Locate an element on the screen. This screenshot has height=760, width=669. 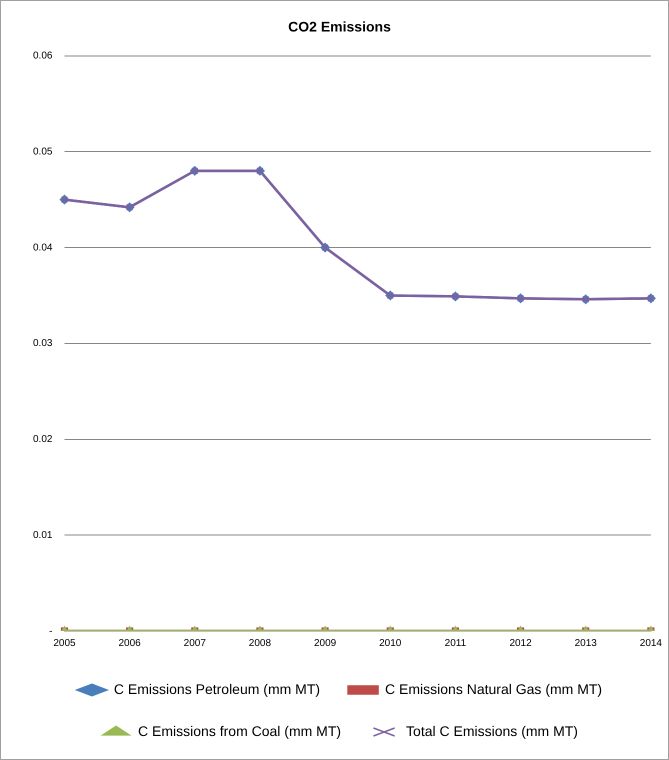
y-tick-label: 0.03 is located at coordinates (42, 344).